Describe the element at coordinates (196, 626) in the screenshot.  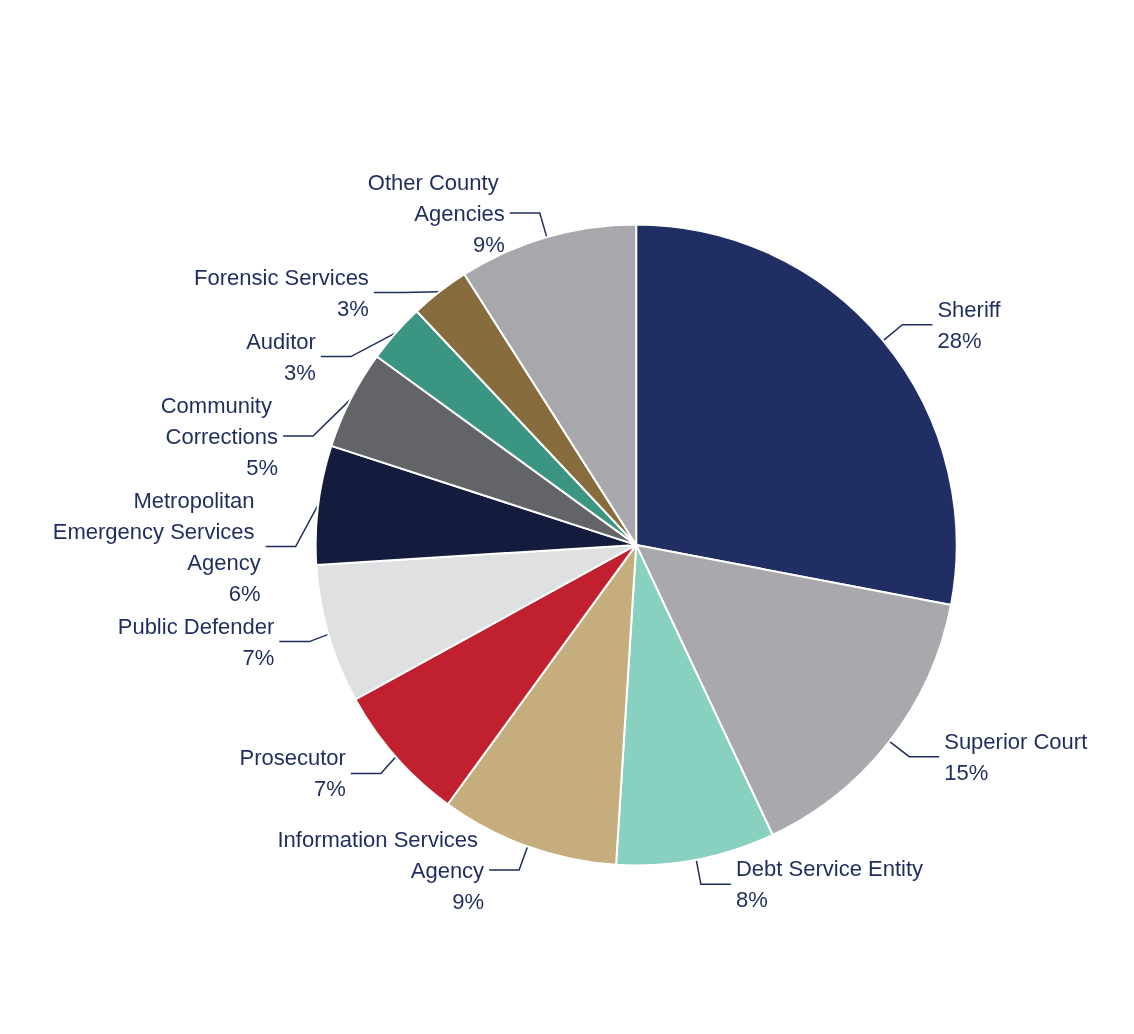
I see `slice-label: Public Defender` at that location.